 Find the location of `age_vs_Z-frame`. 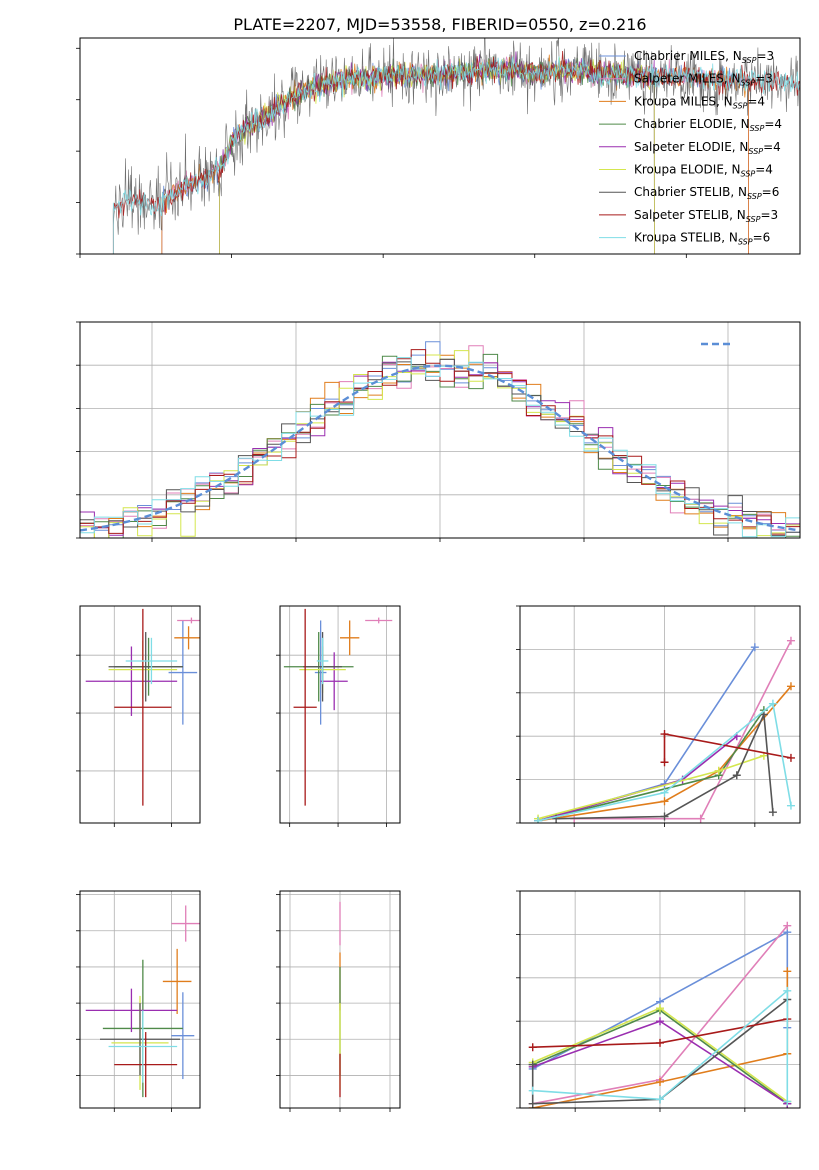

age_vs_Z-frame is located at coordinates (140, 714).